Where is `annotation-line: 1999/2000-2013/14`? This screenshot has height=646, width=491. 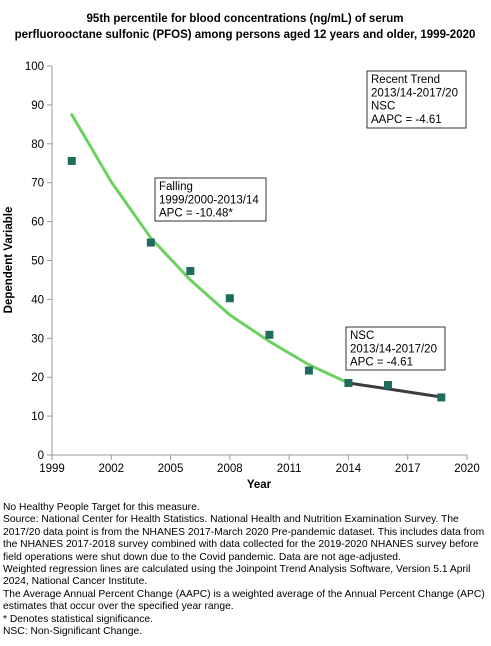 annotation-line: 1999/2000-2013/14 is located at coordinates (209, 200).